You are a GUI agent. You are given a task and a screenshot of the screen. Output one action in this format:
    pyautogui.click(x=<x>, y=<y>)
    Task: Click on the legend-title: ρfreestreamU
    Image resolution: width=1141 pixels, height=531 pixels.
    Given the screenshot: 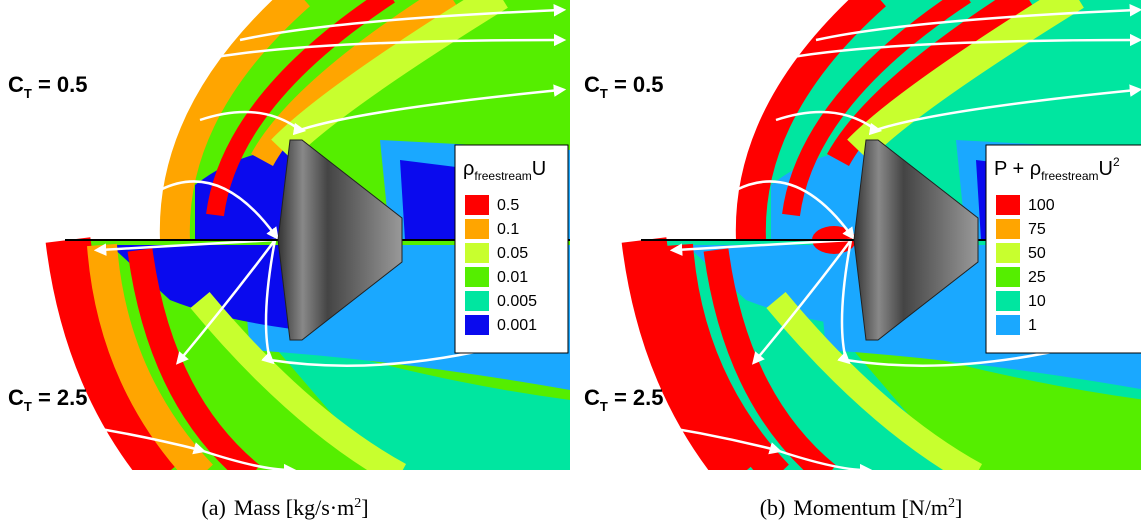 What is the action you would take?
    pyautogui.click(x=504, y=170)
    